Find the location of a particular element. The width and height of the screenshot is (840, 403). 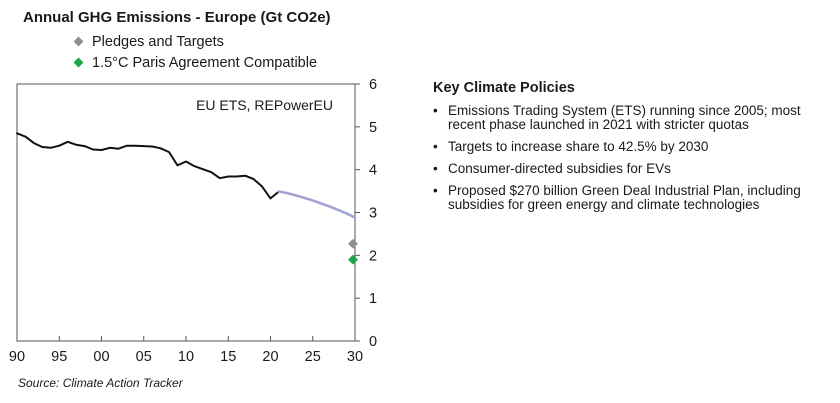

x-tick-label: 00 is located at coordinates (101, 357).